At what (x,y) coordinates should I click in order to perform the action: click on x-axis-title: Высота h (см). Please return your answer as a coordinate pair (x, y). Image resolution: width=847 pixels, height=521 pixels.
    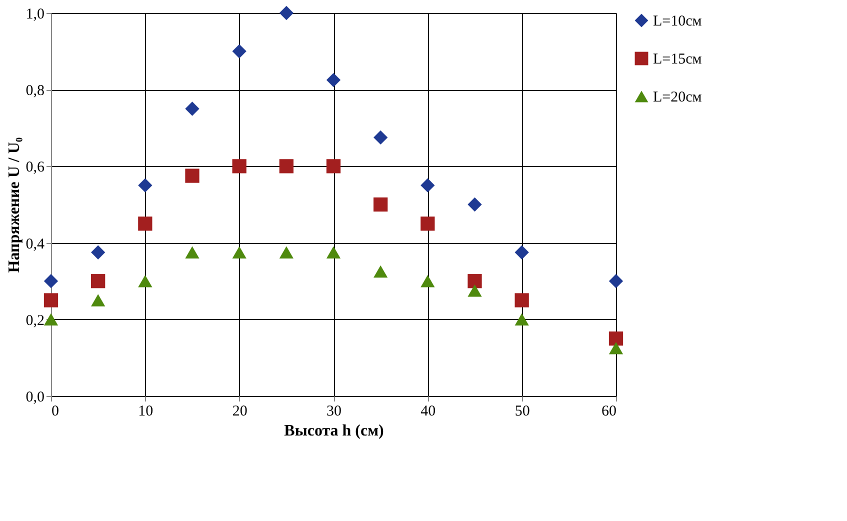
    Looking at the image, I should click on (334, 431).